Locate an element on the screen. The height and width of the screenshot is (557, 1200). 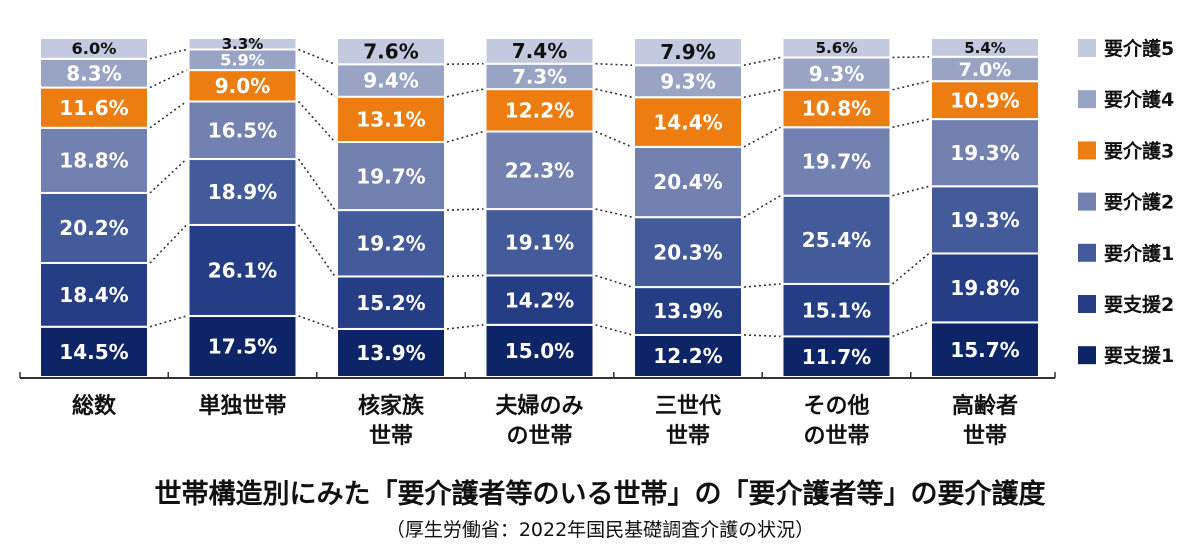
data-label: 20.2% is located at coordinates (93, 228).